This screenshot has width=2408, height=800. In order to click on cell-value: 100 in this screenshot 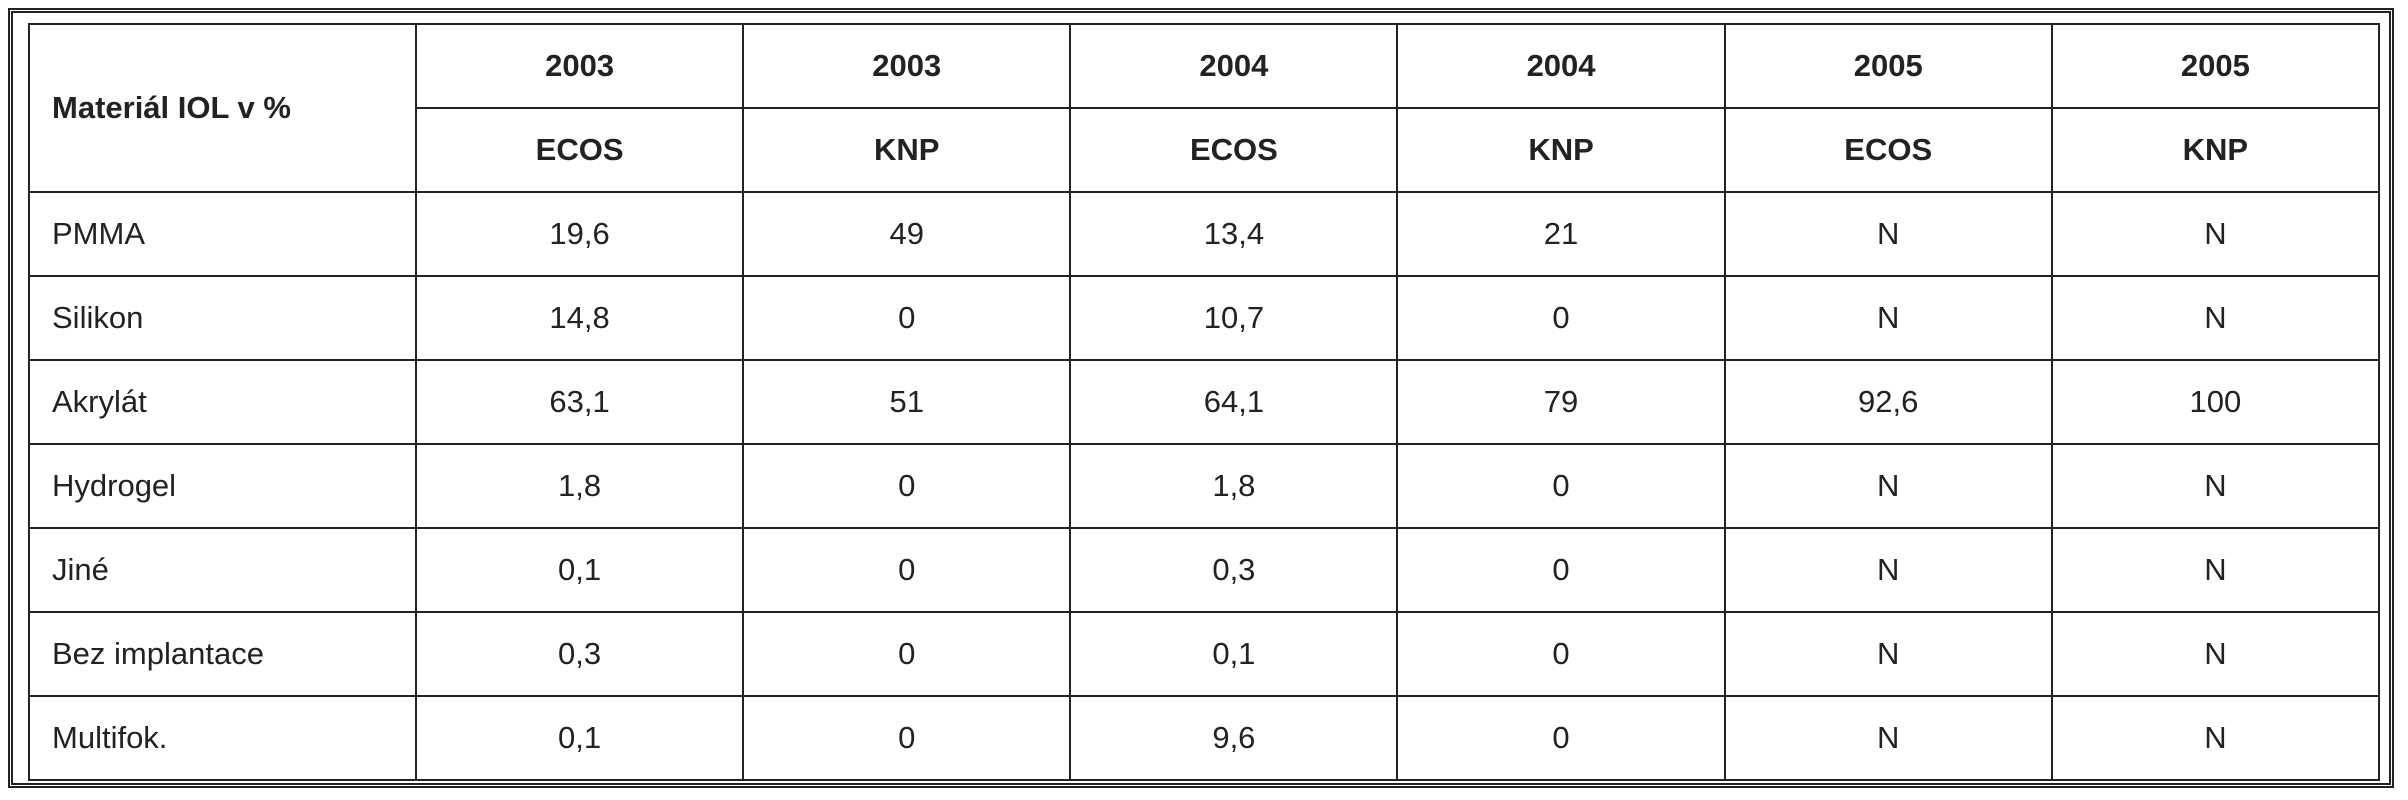, I will do `click(2215, 402)`.